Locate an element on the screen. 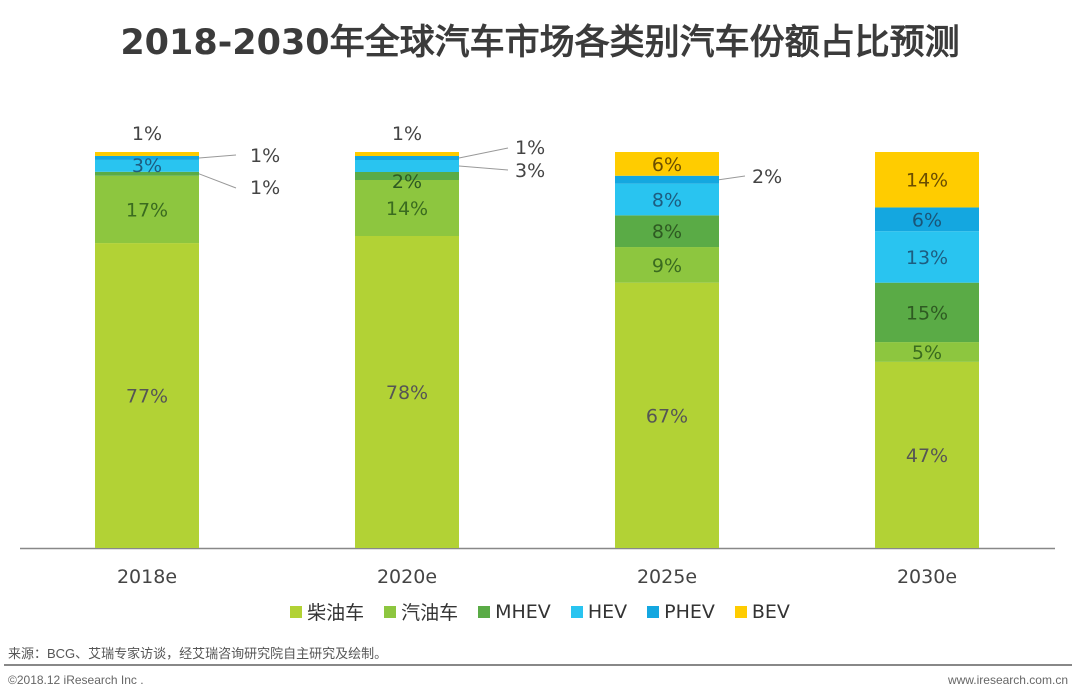  data-label-2018e-3: 3% is located at coordinates (147, 166).